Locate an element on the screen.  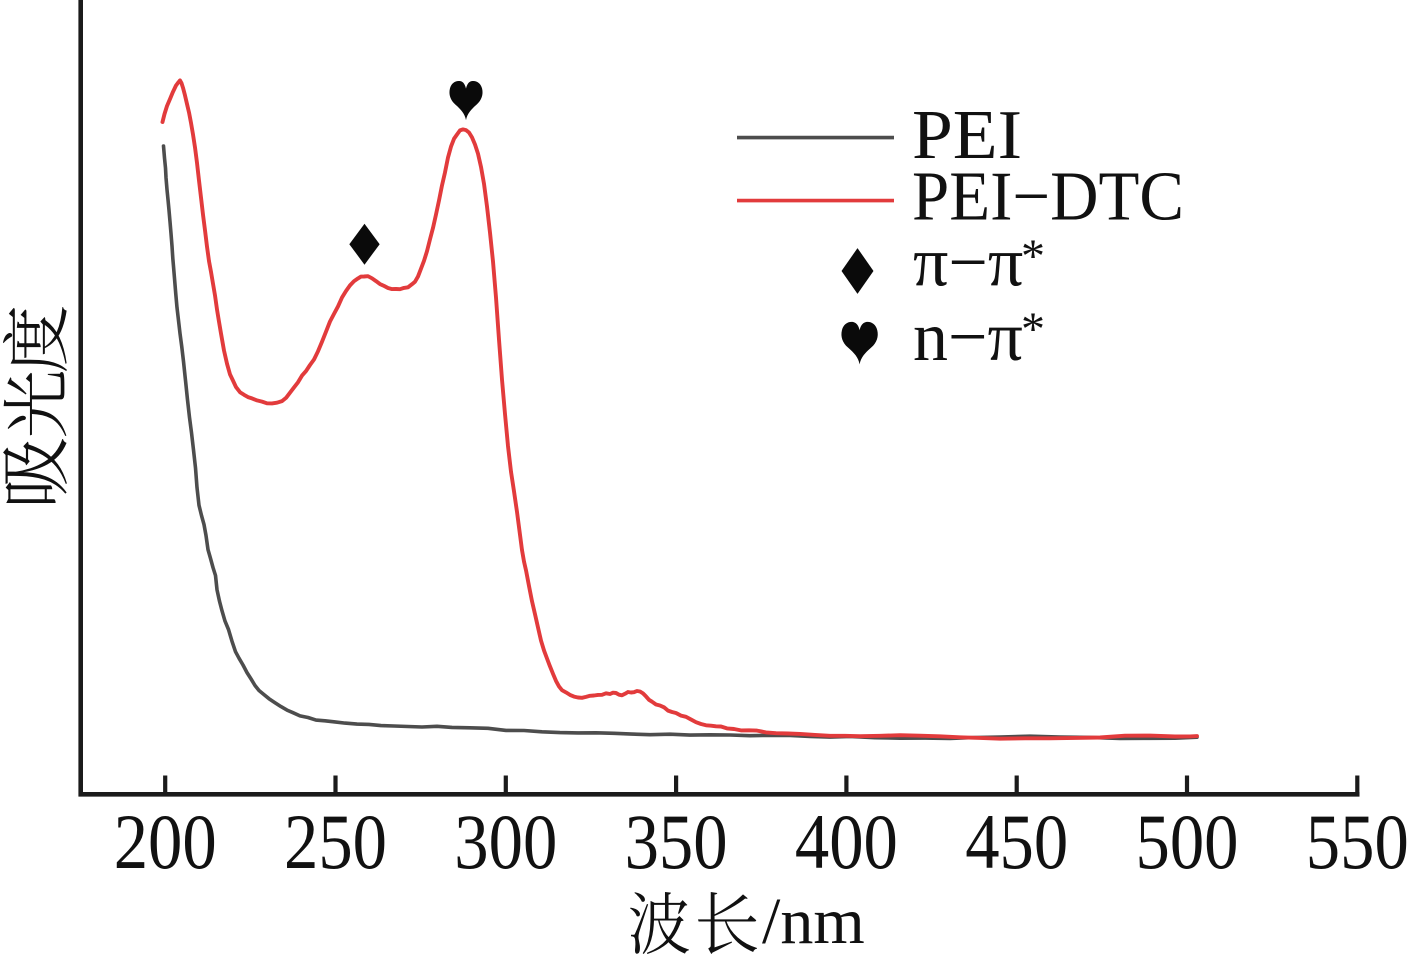
svg-text: PEI is located at coordinates (967, 135).